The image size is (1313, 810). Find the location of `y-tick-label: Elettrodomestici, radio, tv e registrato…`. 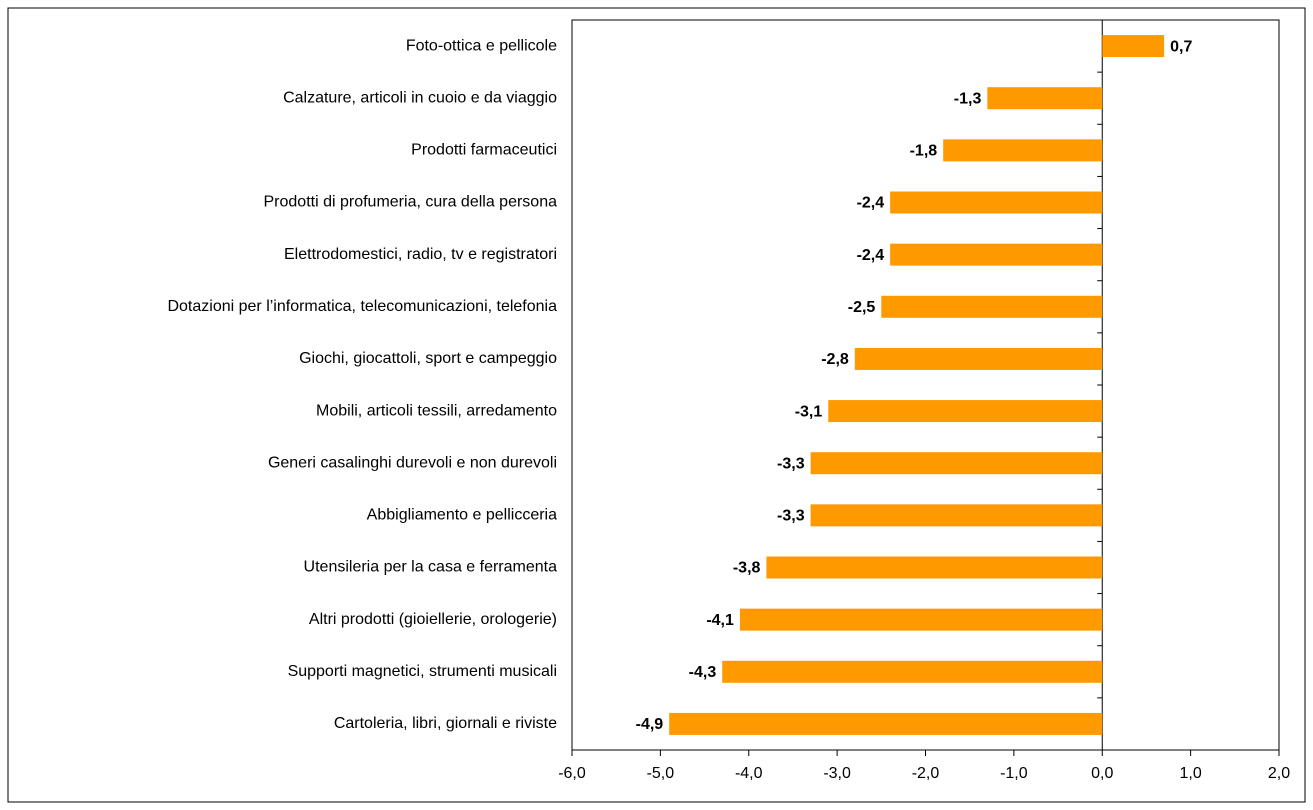

y-tick-label: Elettrodomestici, radio, tv e registrato… is located at coordinates (420, 254).